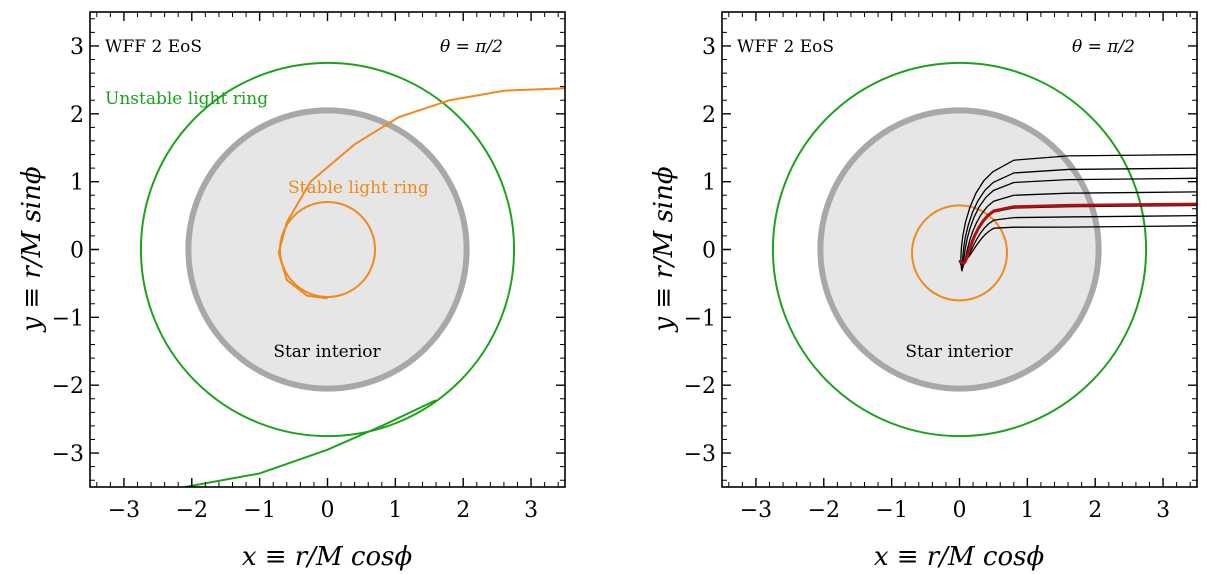 This screenshot has height=574, width=1205. I want to click on ray-trajectories, so click(1077, 212).